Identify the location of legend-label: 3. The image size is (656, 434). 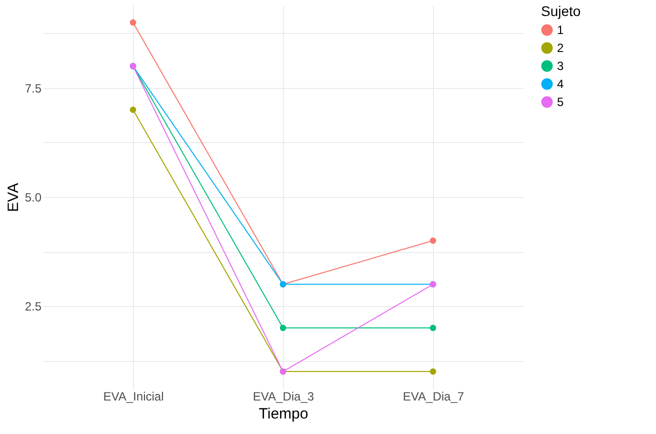
(560, 66).